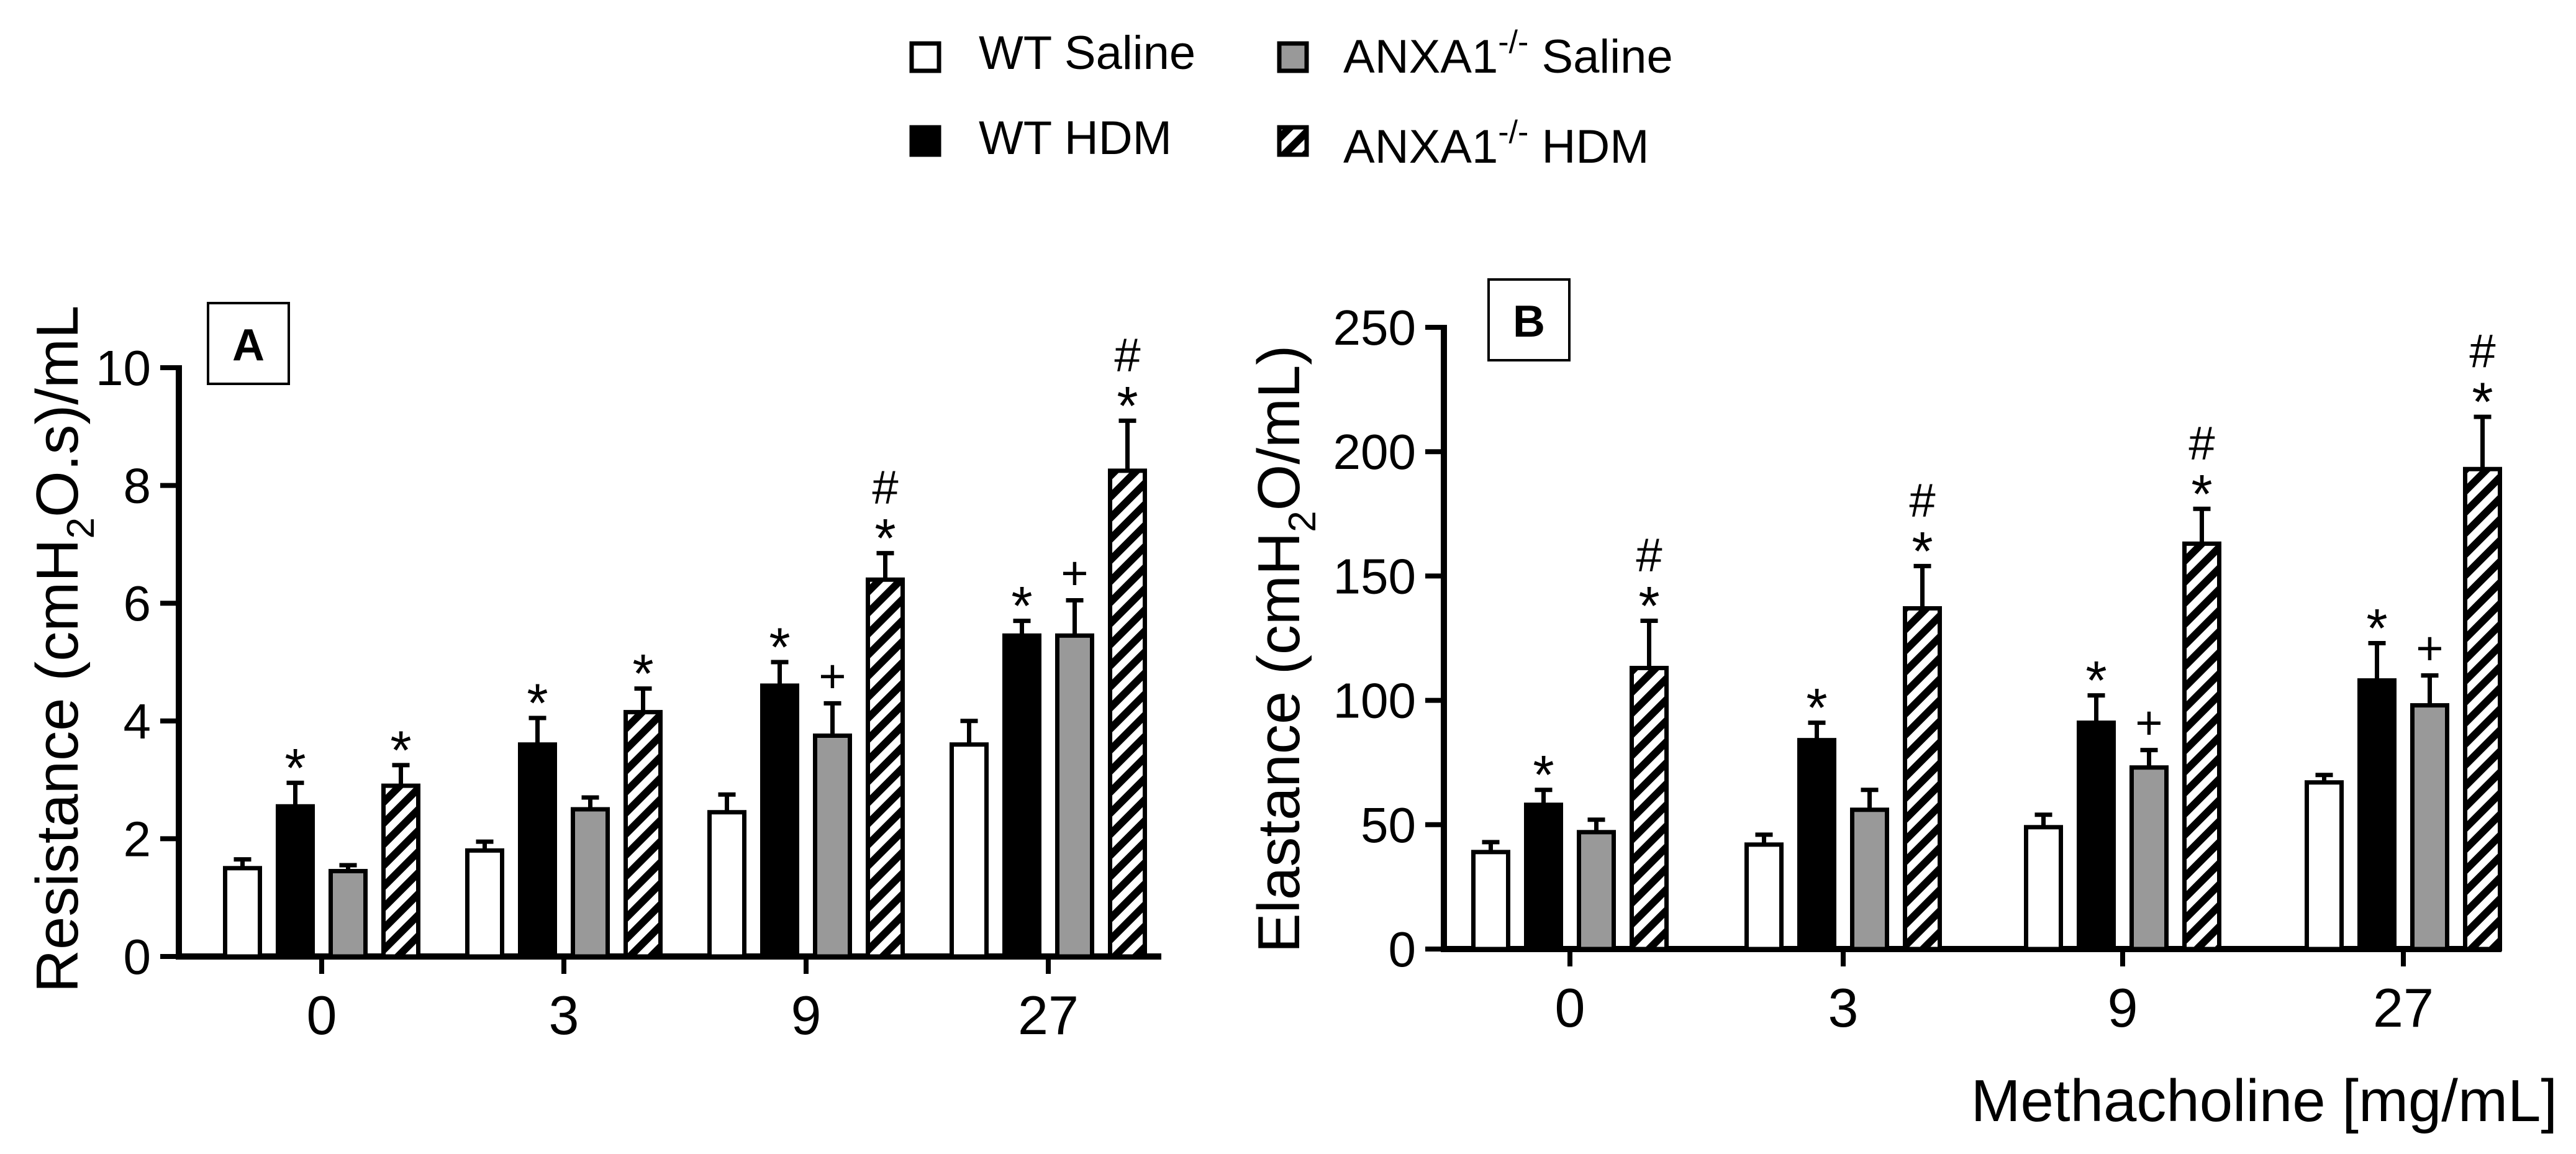  I want to click on legend-item-anxa-saline: ANXA1-/- Saline, so click(1475, 53).